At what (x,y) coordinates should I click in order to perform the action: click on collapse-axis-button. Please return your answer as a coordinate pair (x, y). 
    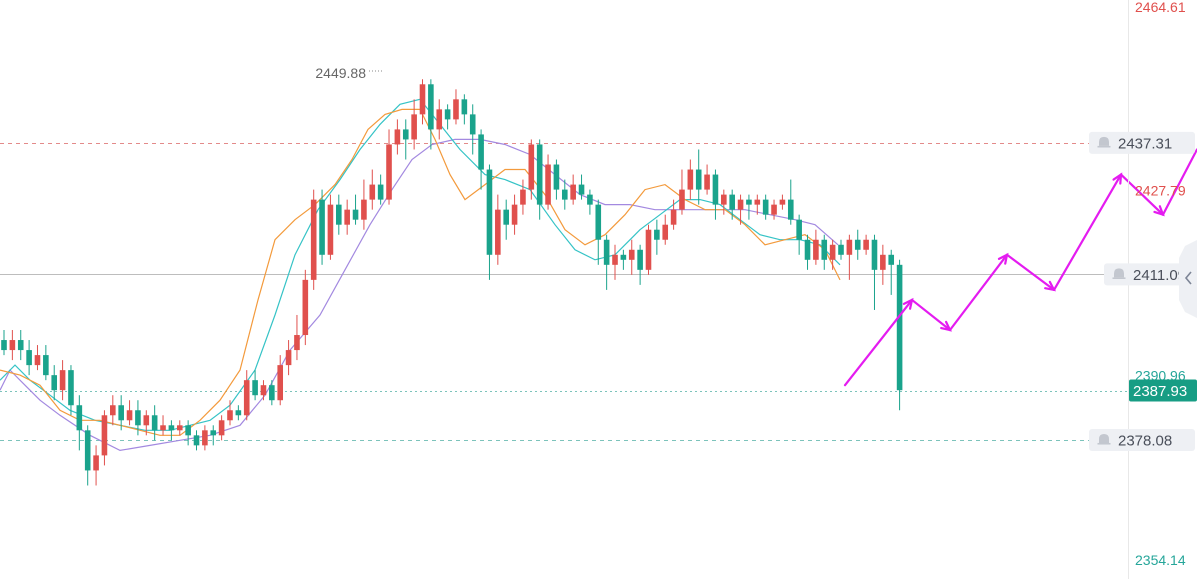
    Looking at the image, I should click on (1188, 279).